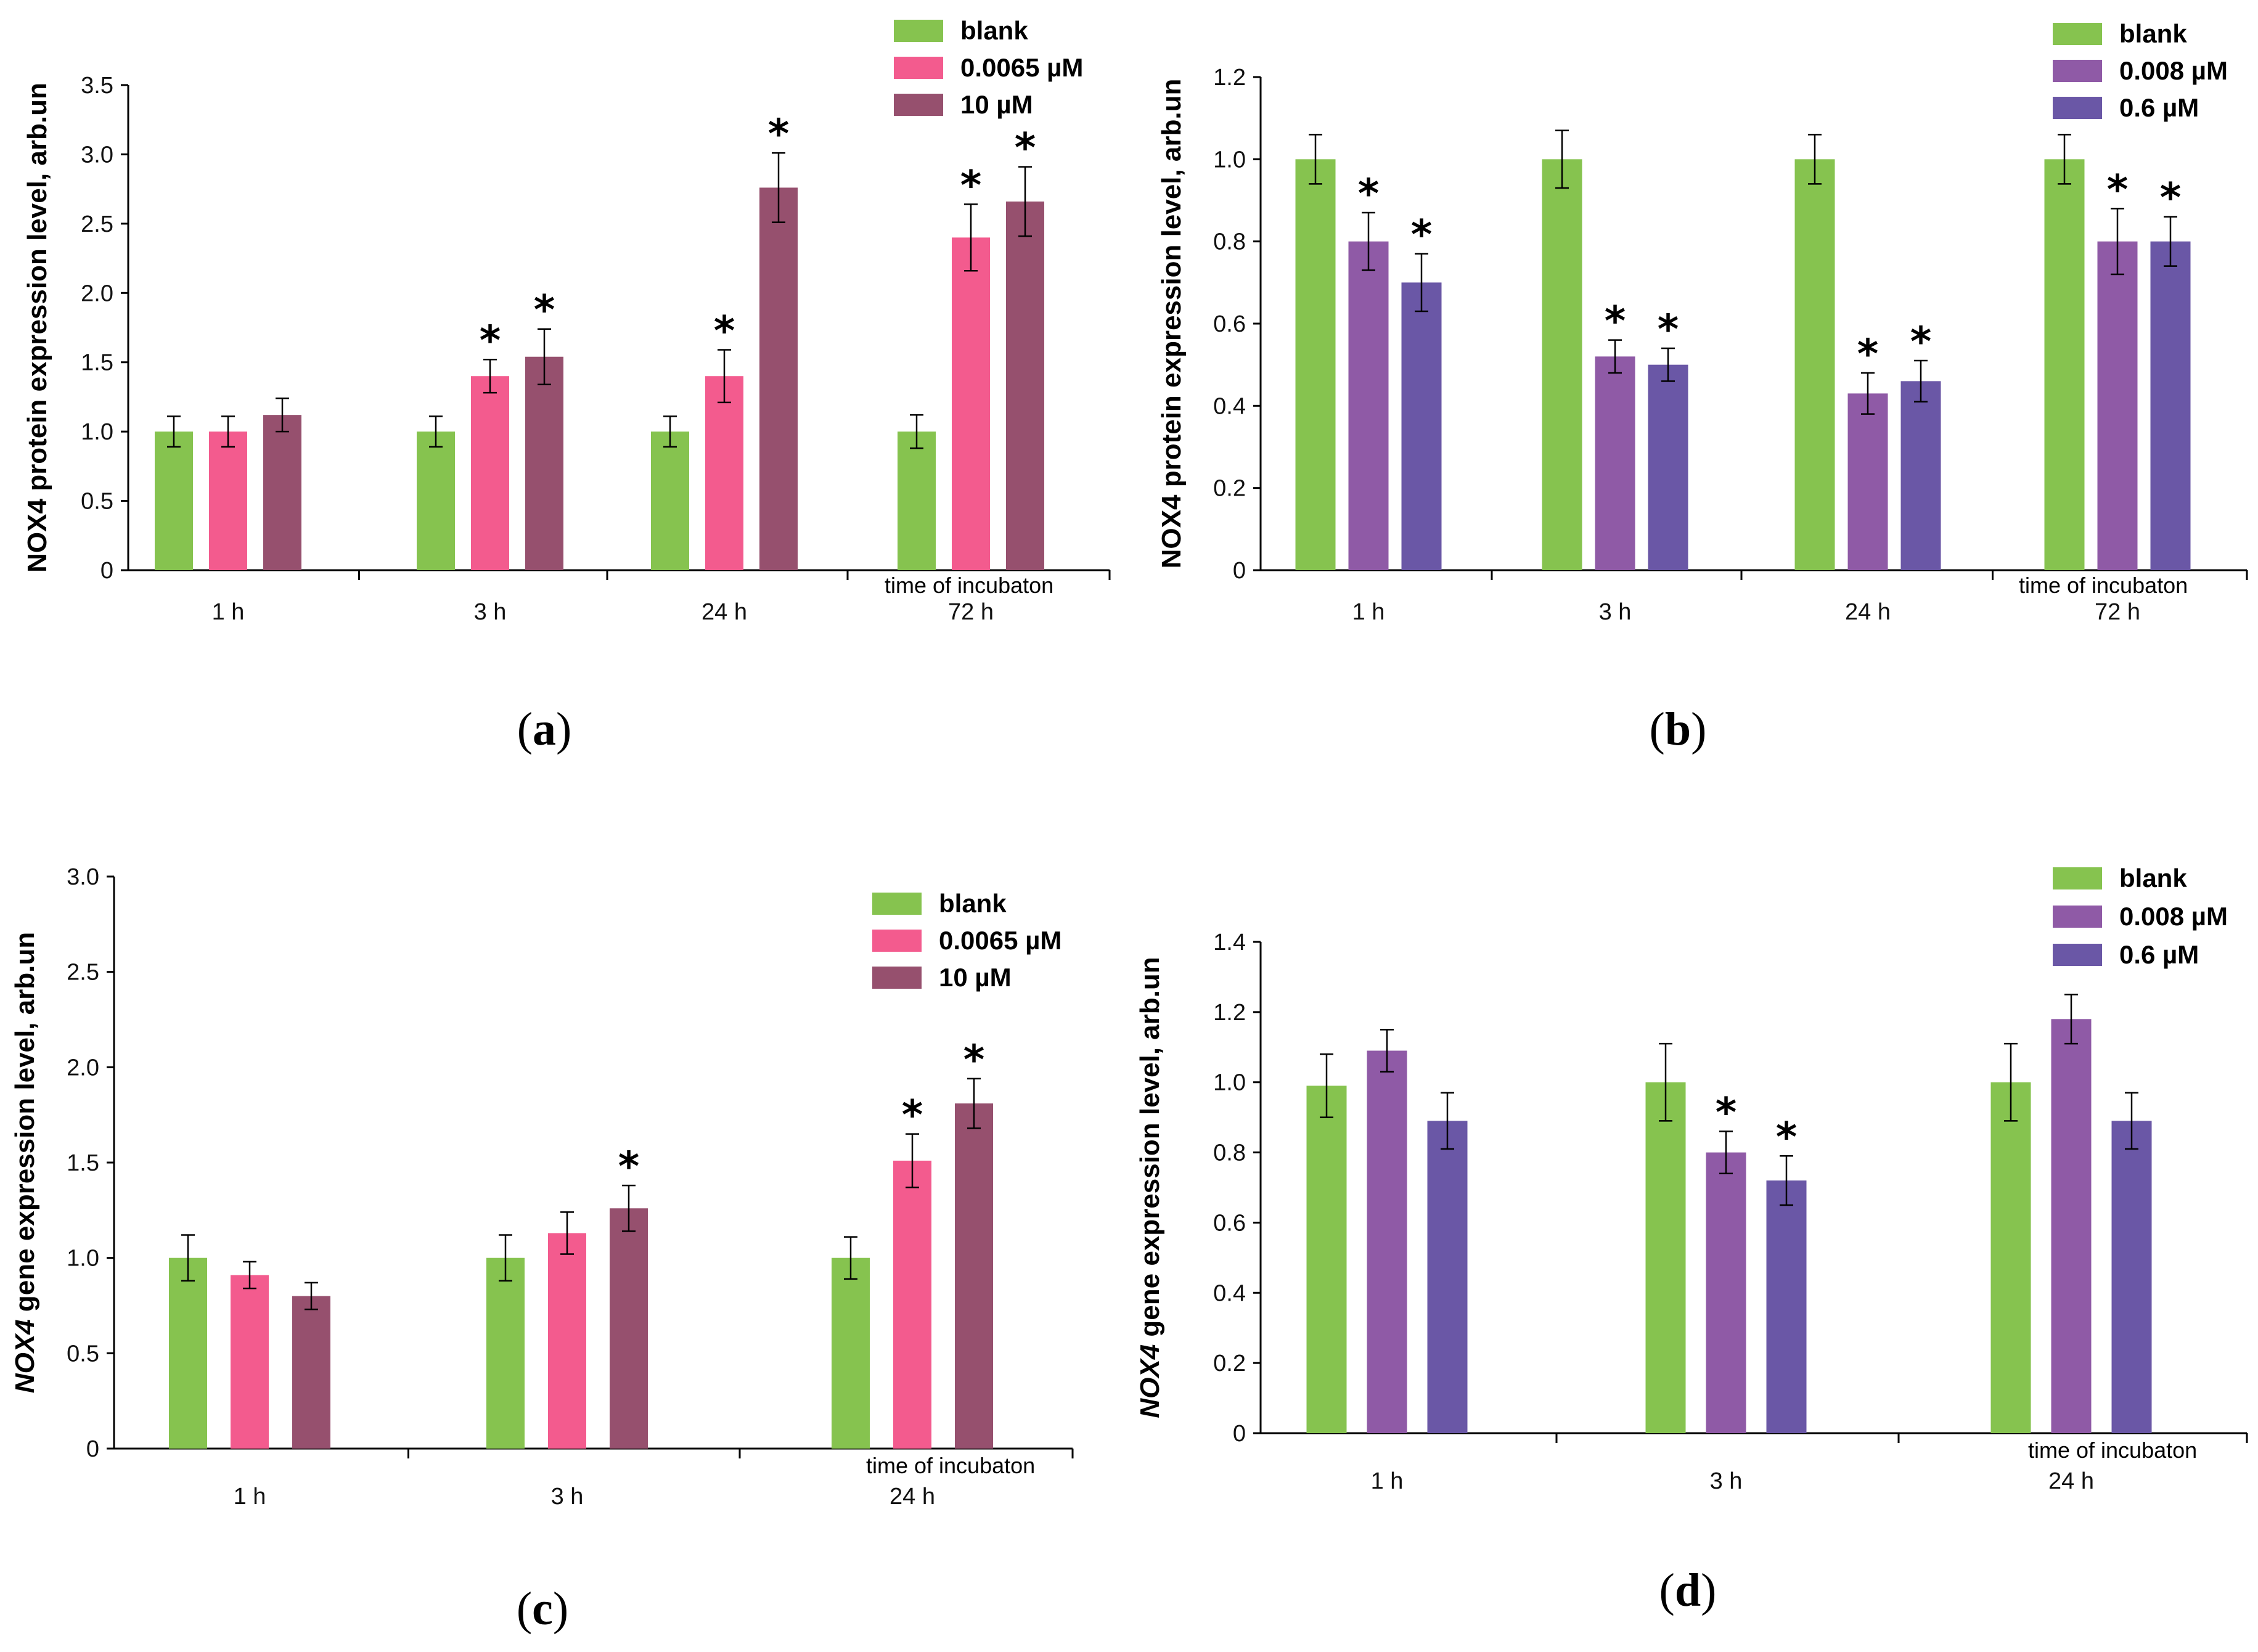 The height and width of the screenshot is (1652, 2258). Describe the element at coordinates (1021, 67) in the screenshot. I see `legend-label: 0.0065 µM` at that location.